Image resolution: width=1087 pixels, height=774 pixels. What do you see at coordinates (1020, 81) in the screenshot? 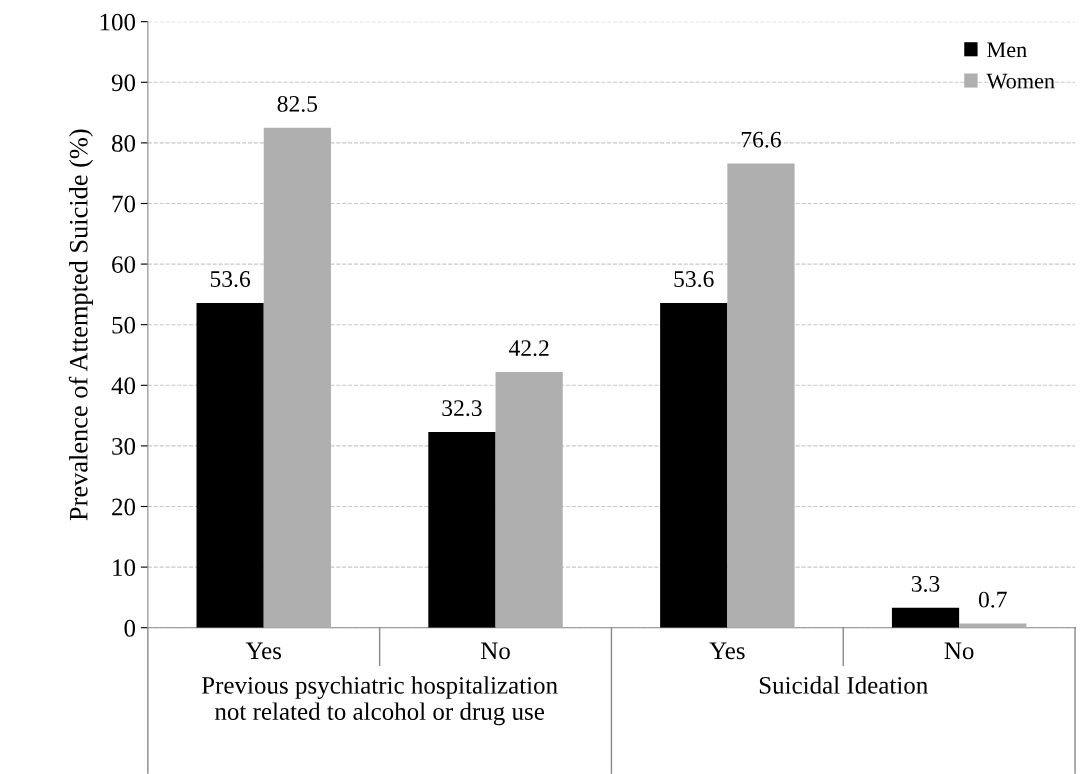
I see `legend-label: Women` at bounding box center [1020, 81].